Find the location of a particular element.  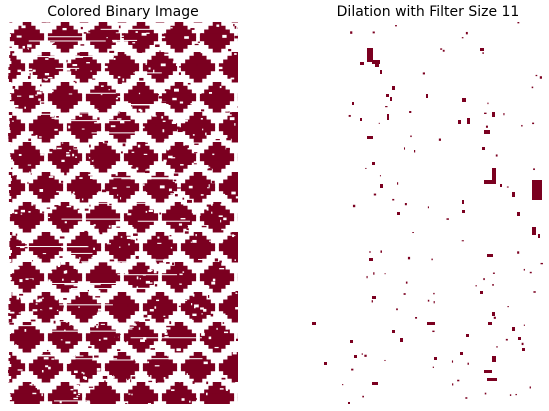

left-panel-title: Colored Binary Image is located at coordinates (123, 12).